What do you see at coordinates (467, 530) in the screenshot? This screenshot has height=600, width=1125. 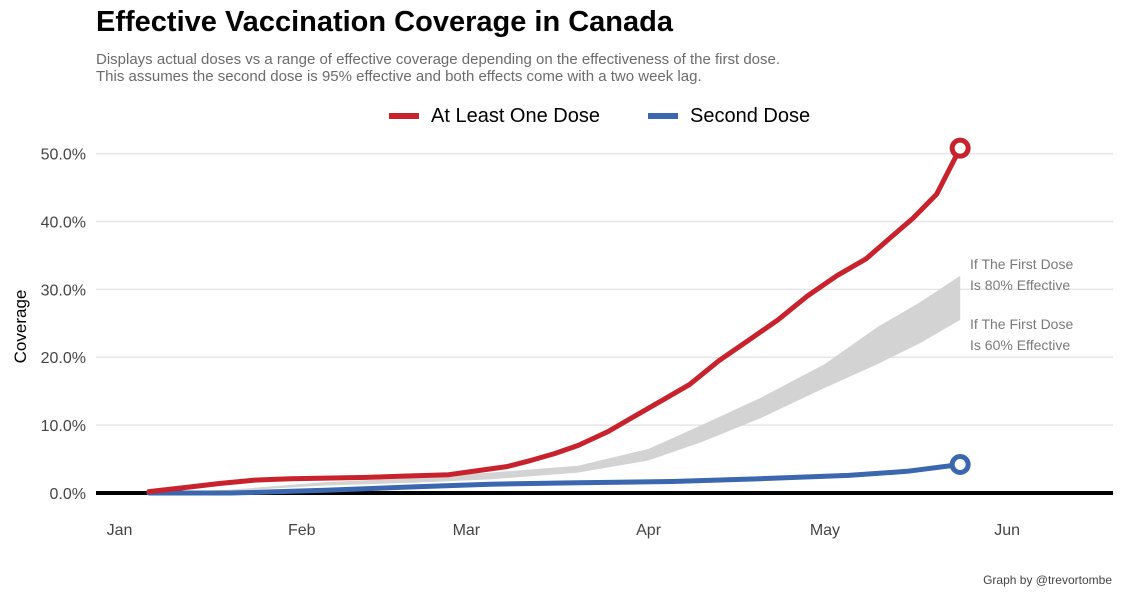 I see `x-tick-label: Mar` at bounding box center [467, 530].